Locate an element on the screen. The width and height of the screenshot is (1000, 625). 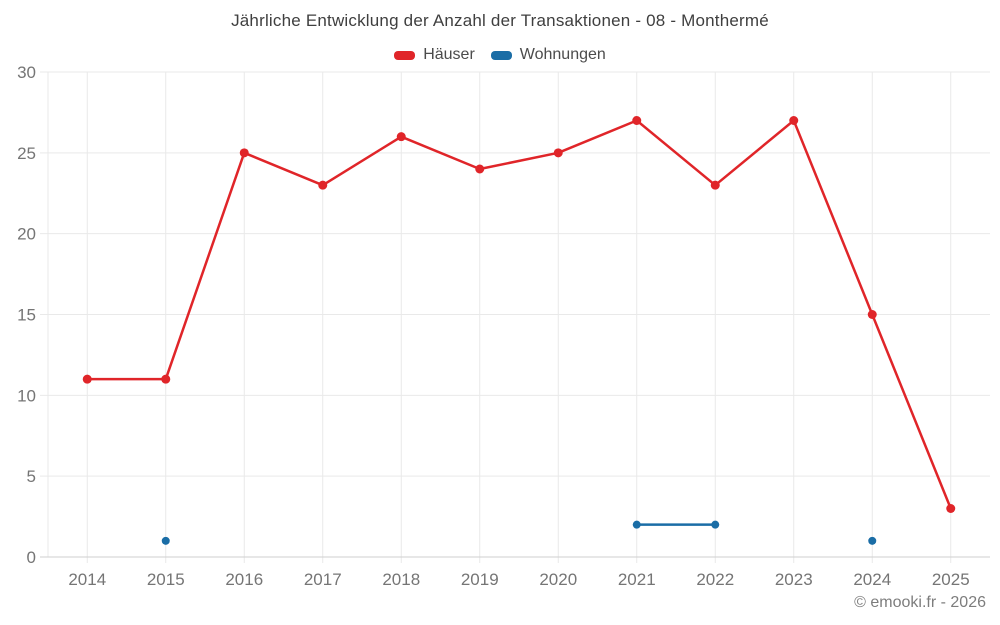
wohnungen-swatch-icon is located at coordinates (501, 55).